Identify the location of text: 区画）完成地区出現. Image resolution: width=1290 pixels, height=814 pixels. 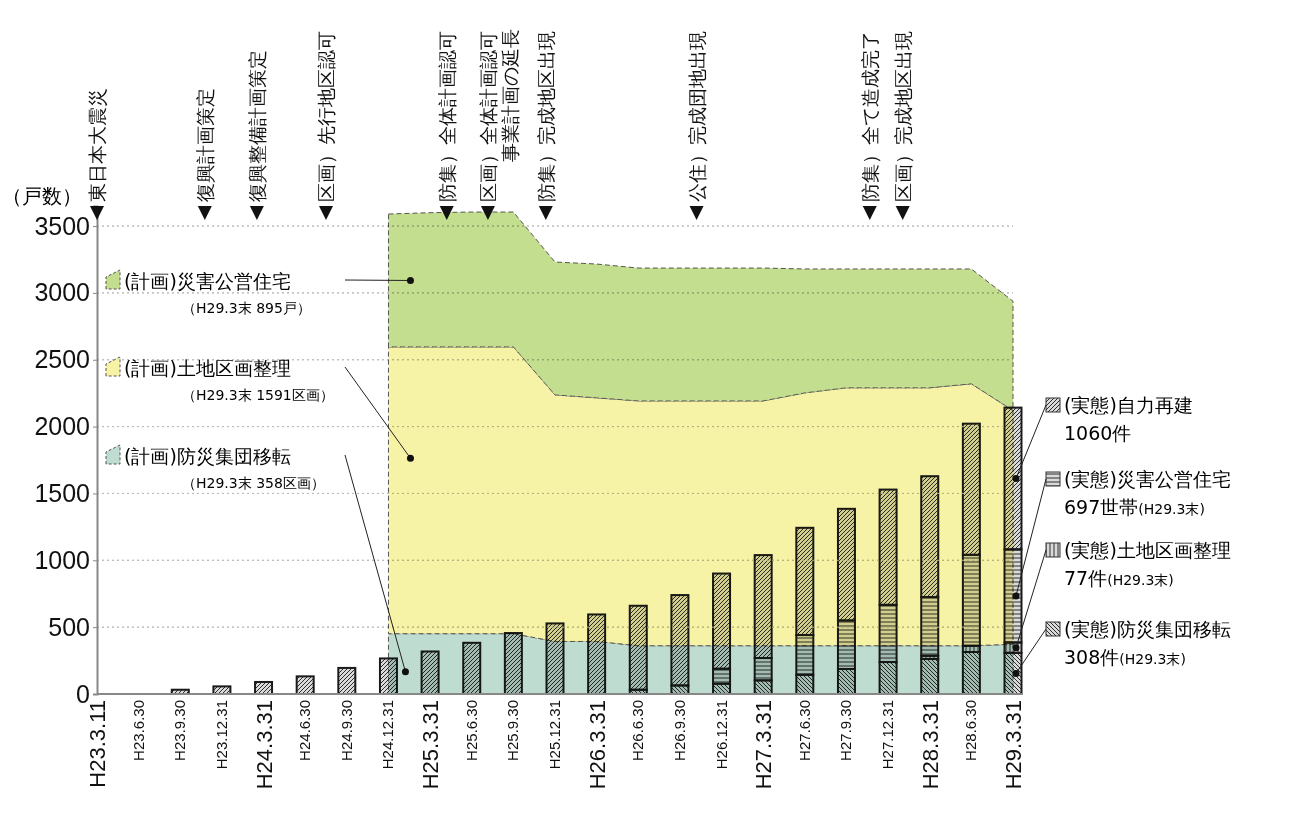
(902, 116).